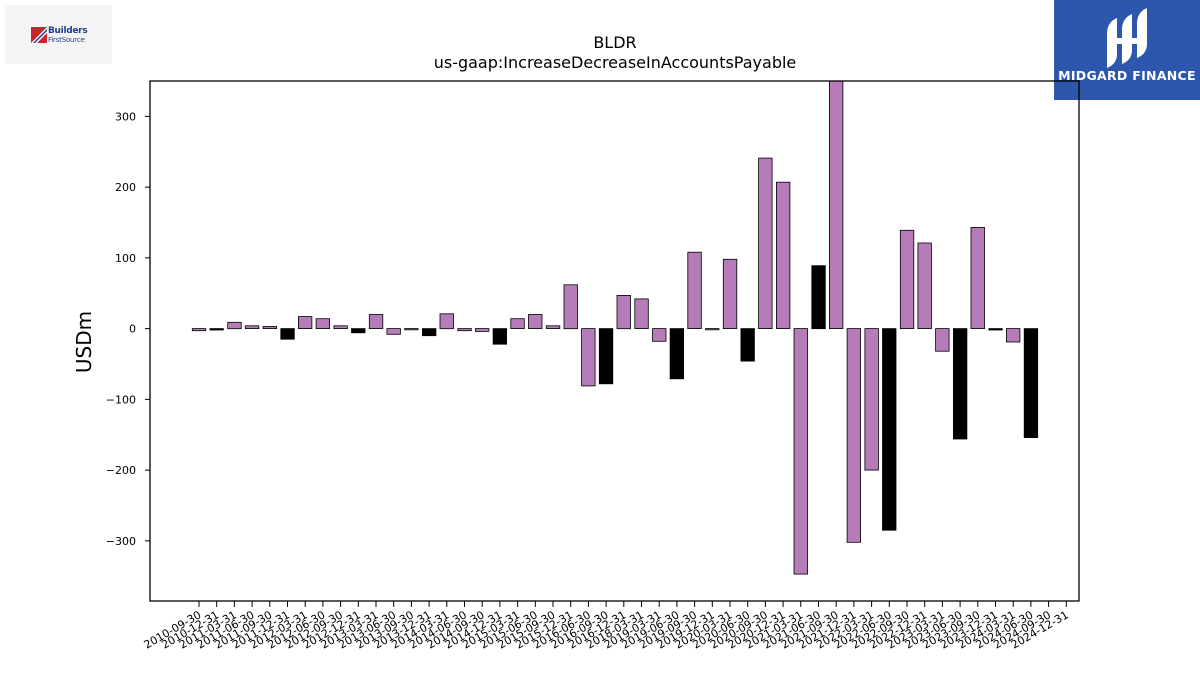 The width and height of the screenshot is (1200, 675). Describe the element at coordinates (132, 329) in the screenshot. I see `y-tick-label: 0` at that location.